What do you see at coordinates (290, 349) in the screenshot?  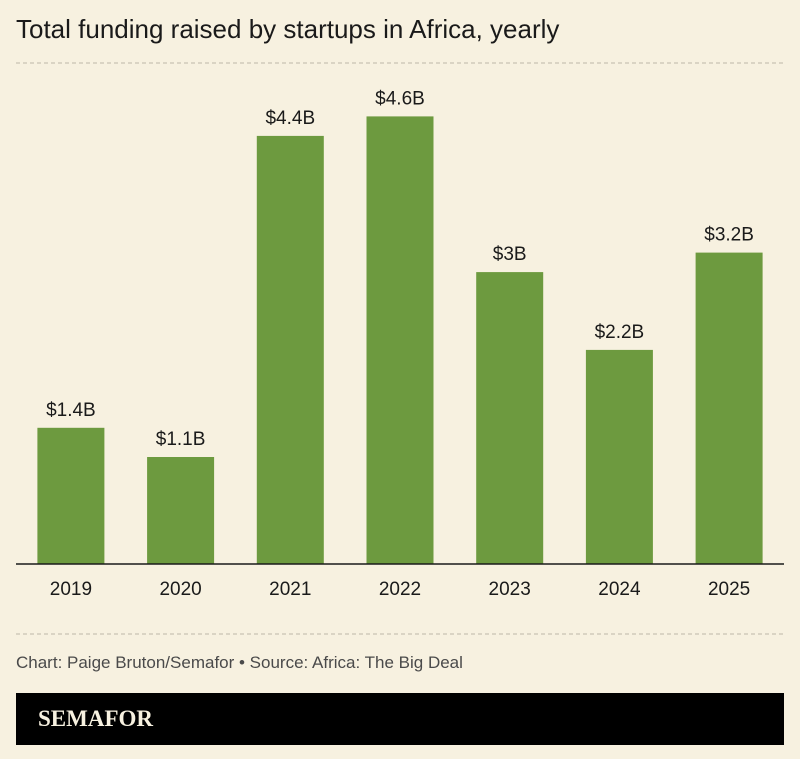 I see `bar-2021` at bounding box center [290, 349].